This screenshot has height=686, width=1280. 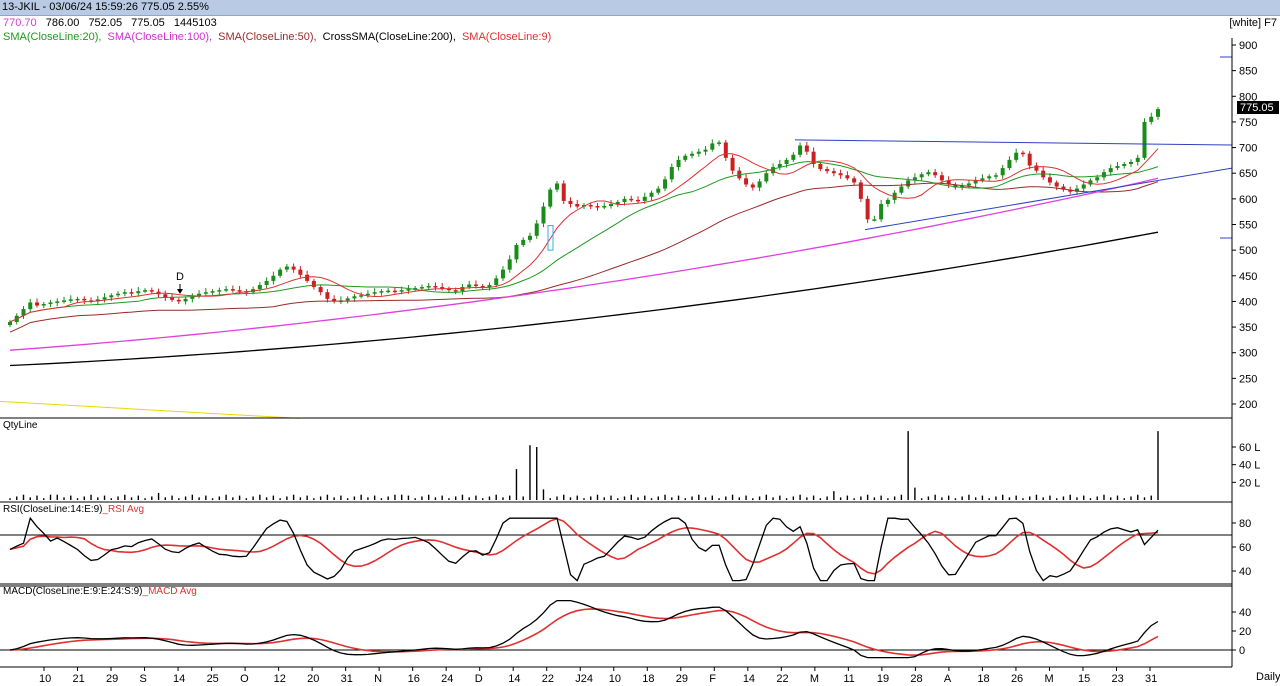 I want to click on price-tick-label: 250, so click(x=1248, y=379).